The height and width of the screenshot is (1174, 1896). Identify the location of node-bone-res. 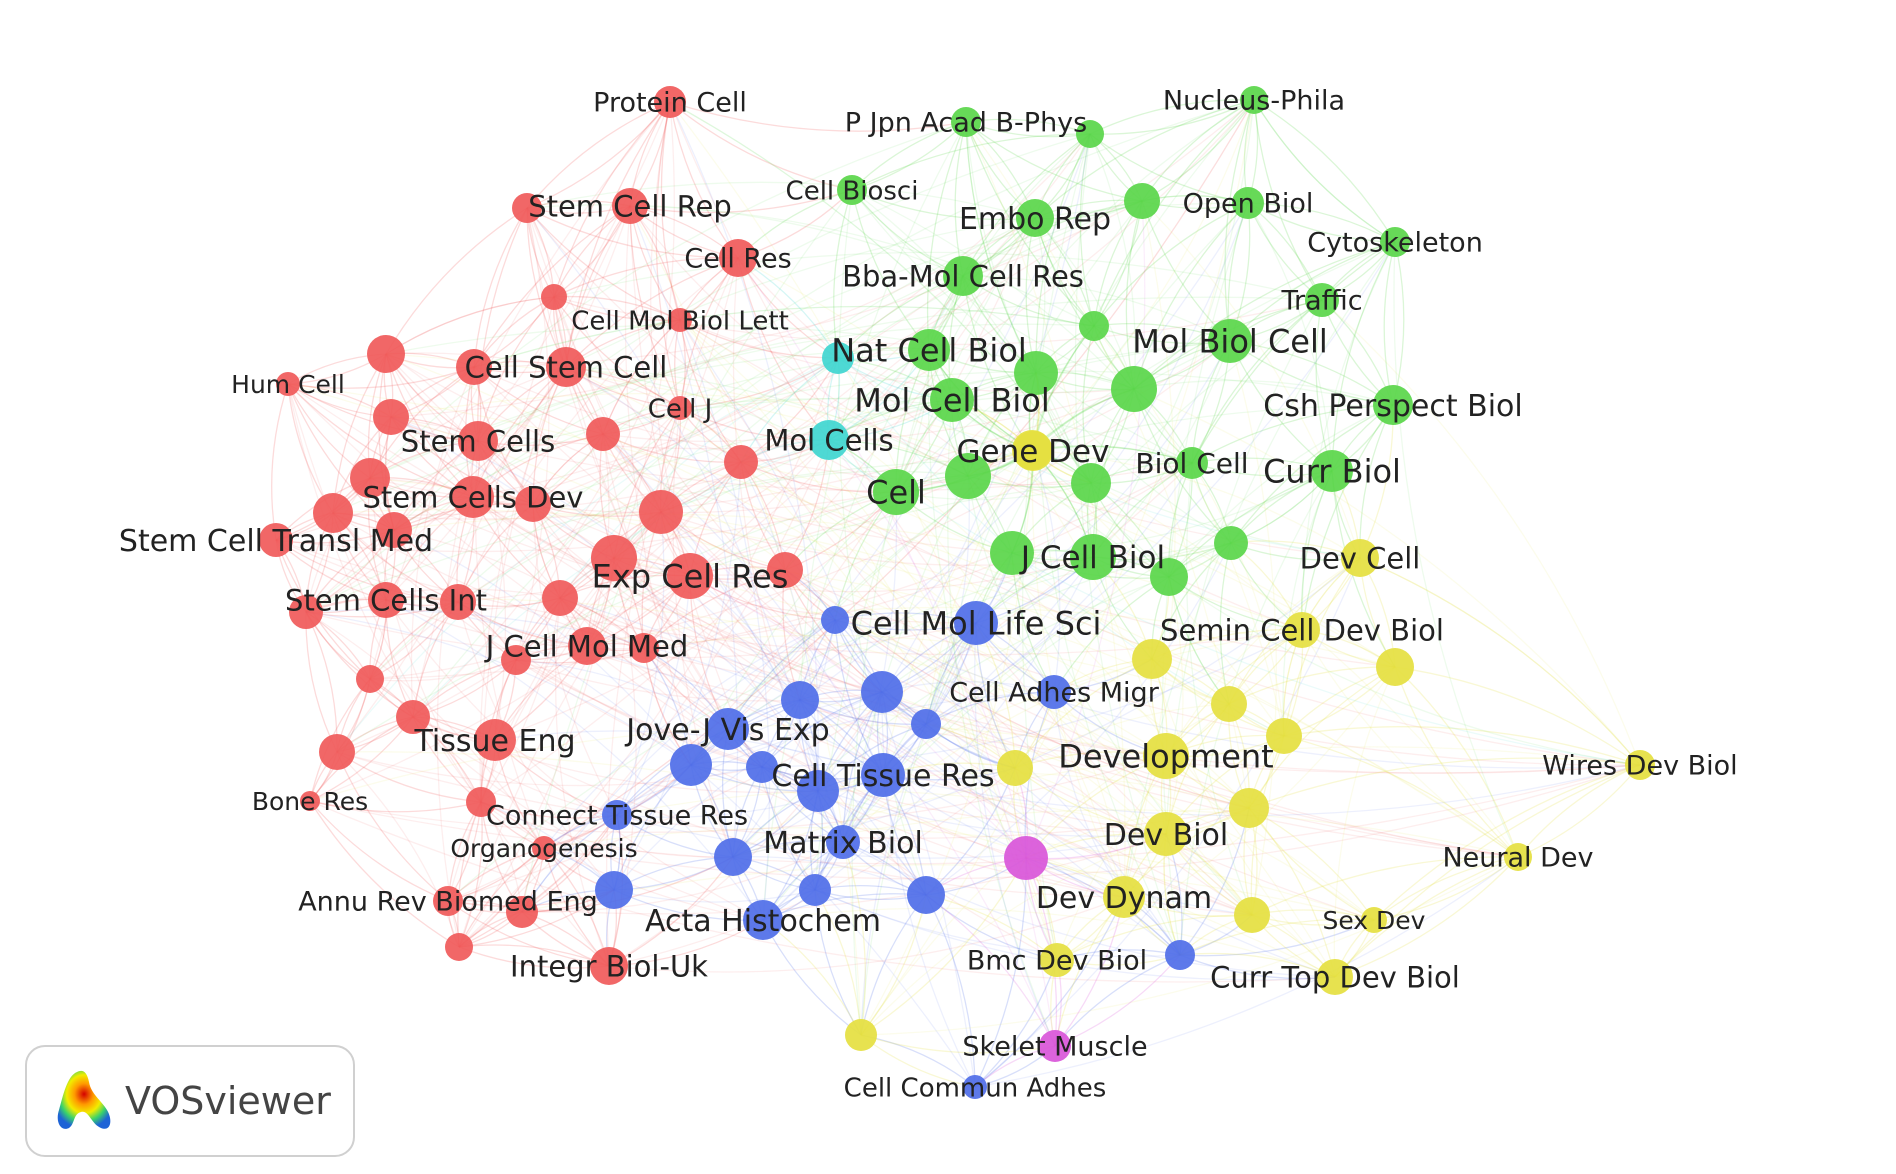
(310, 801).